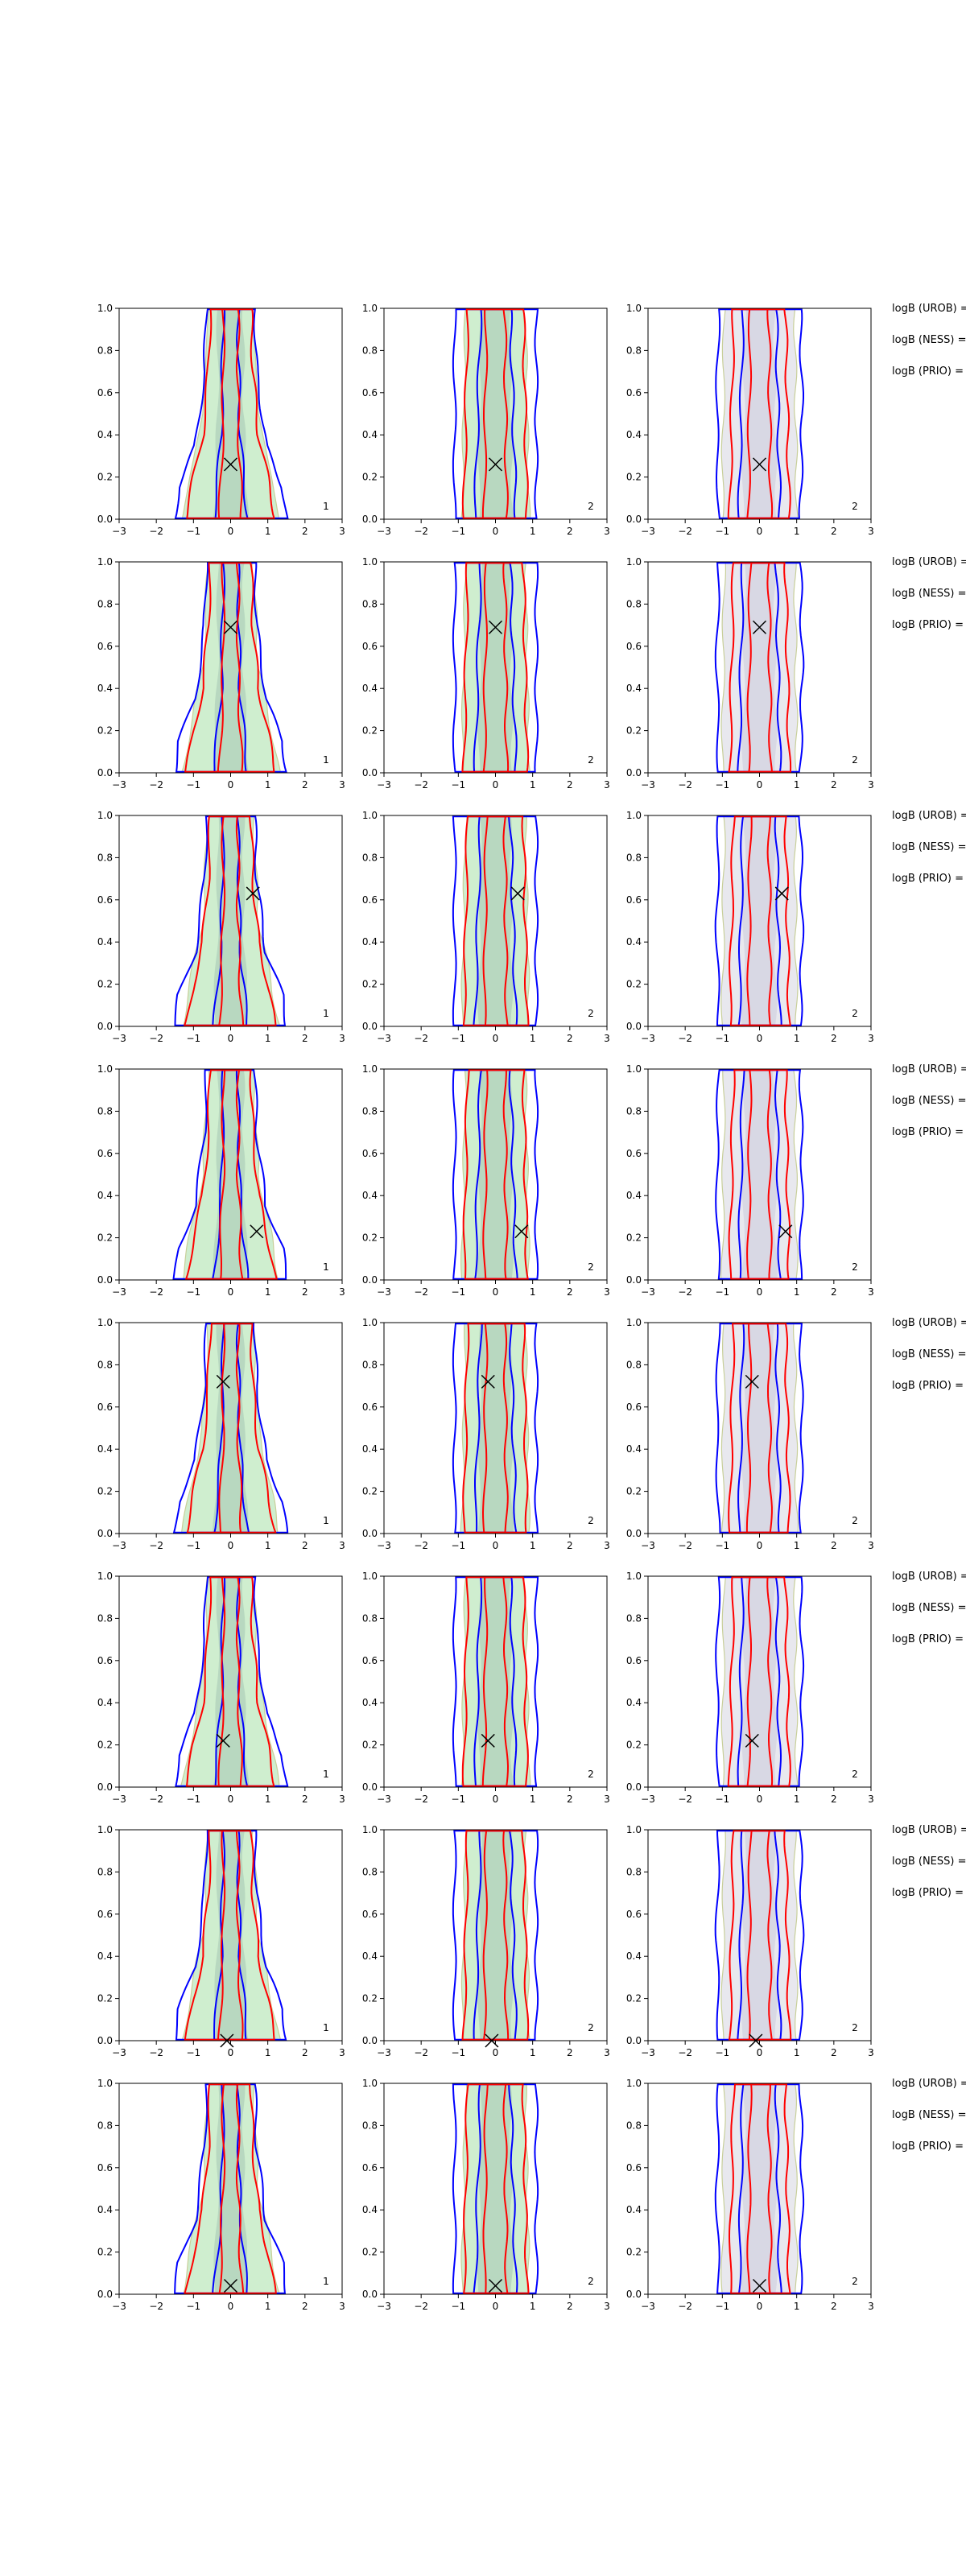 This screenshot has height=2576, width=966. Describe the element at coordinates (928, 1639) in the screenshot. I see `side-label: logB (PRIO) =` at that location.